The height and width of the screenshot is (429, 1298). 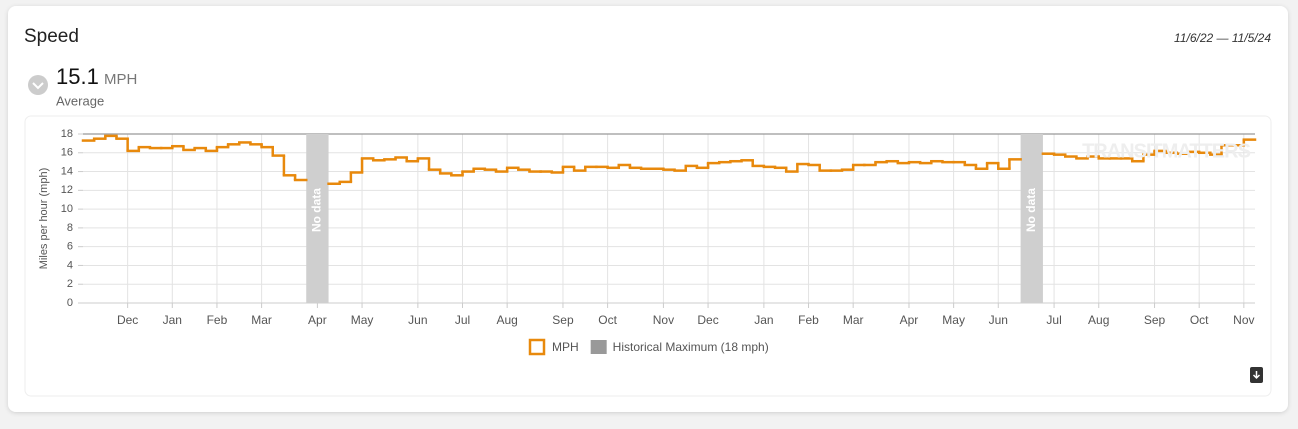 What do you see at coordinates (77, 76) in the screenshot?
I see `stat-value: 15.1` at bounding box center [77, 76].